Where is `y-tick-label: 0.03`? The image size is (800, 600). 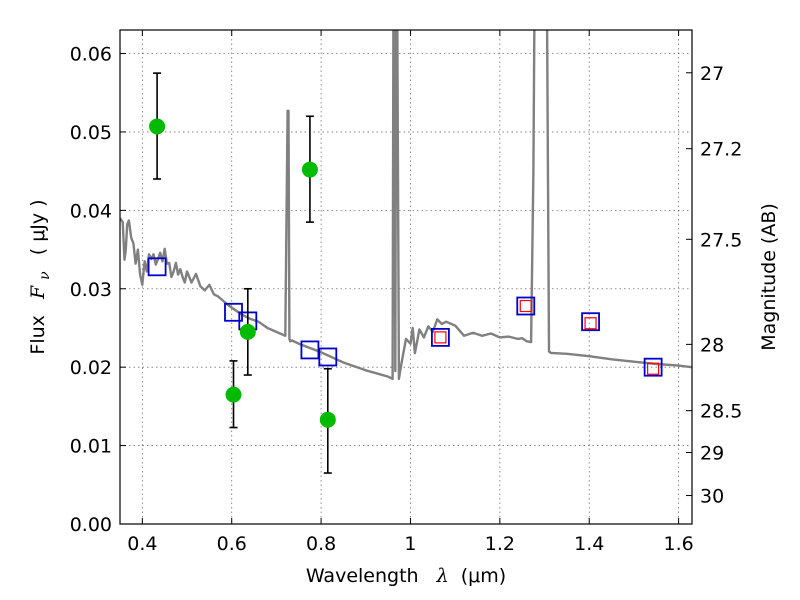 y-tick-label: 0.03 is located at coordinates (91, 290).